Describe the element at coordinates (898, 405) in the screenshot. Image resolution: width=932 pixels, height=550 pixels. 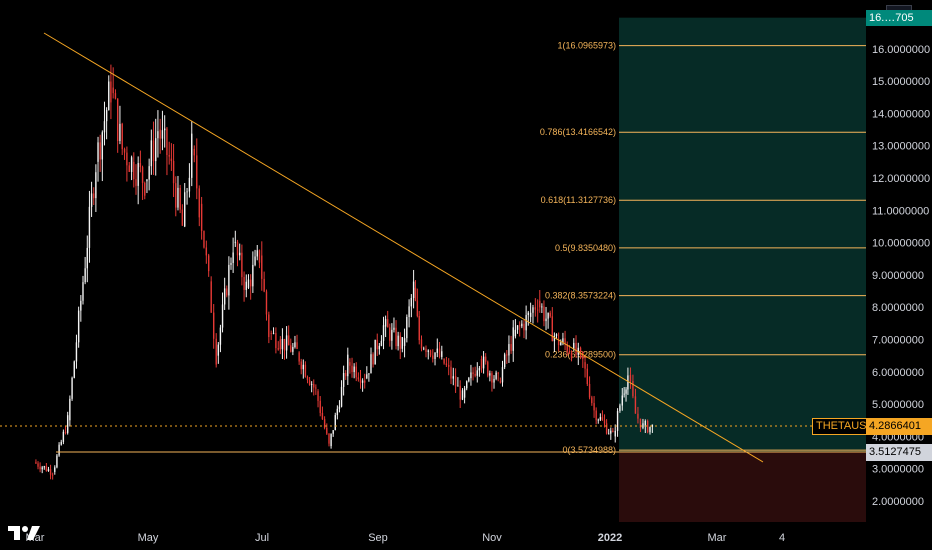
I see `price-tick-label: 5.0000000` at that location.